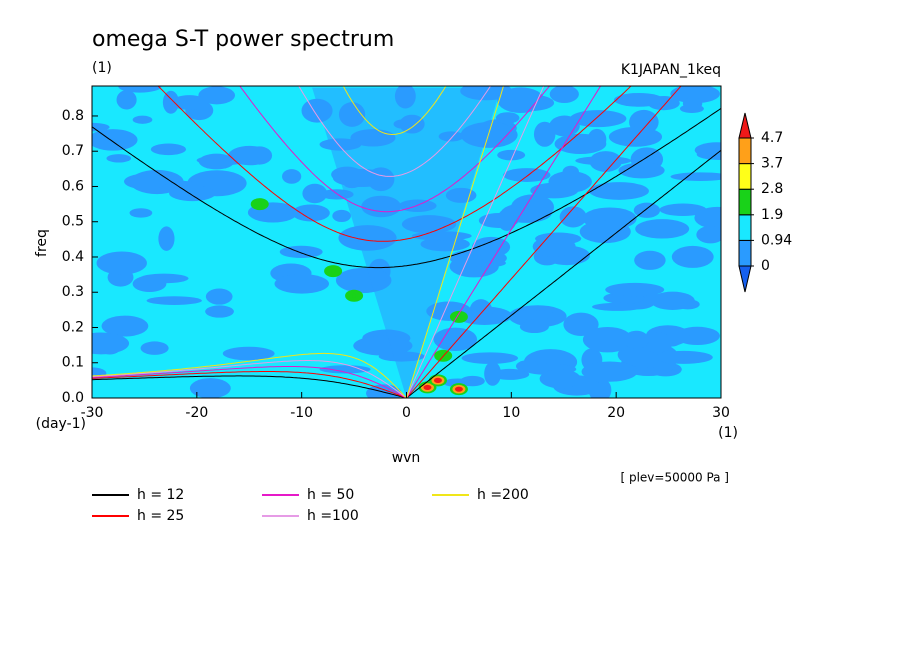 This screenshot has height=654, width=904. I want to click on y-axis-label: freq, so click(42, 243).